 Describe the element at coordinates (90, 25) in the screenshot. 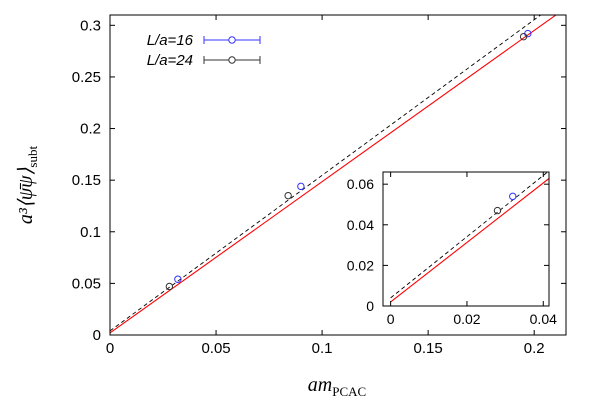

I see `main-y-tick-label: 0.3` at that location.